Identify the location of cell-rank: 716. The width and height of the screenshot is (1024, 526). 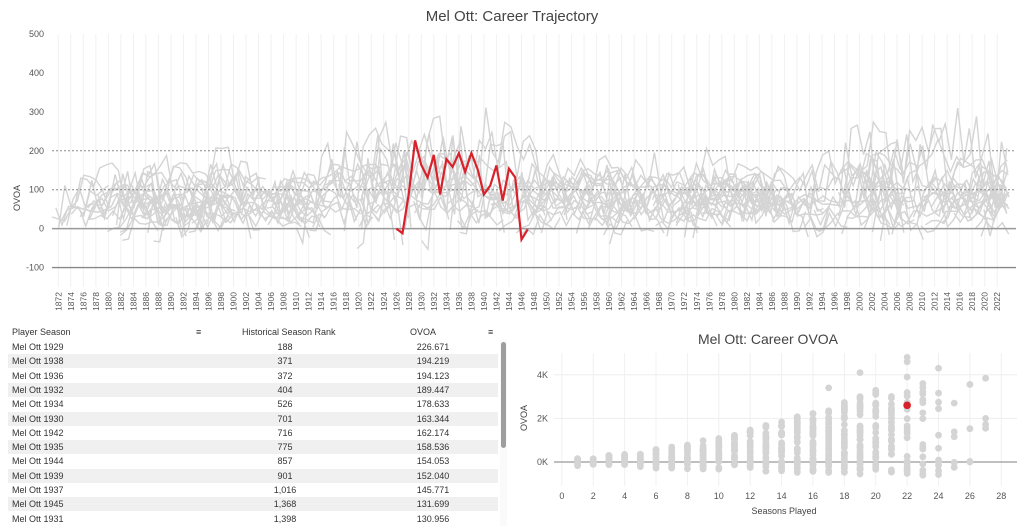
(285, 432).